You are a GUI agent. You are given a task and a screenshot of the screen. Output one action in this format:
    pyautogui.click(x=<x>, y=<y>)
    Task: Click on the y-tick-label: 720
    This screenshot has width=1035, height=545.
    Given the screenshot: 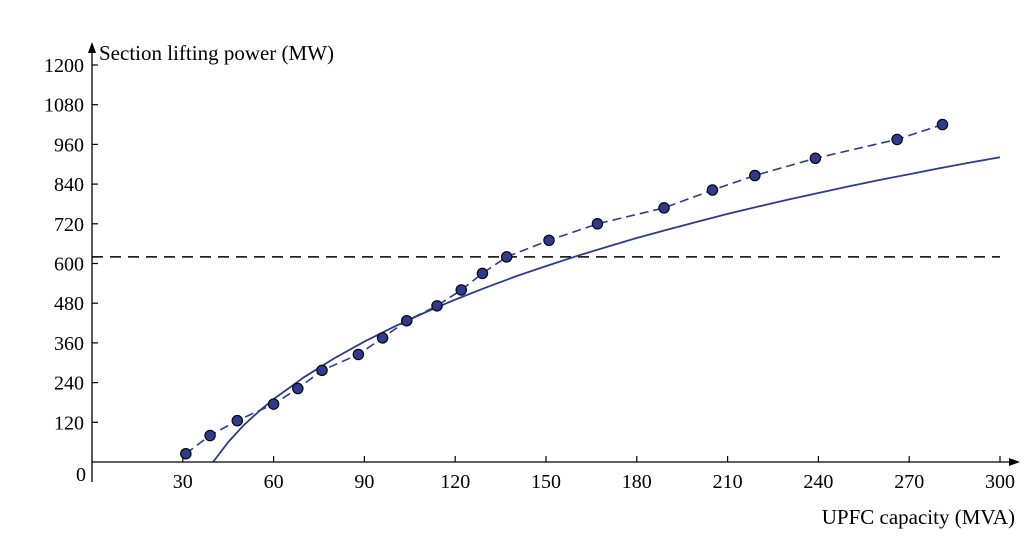 What is the action you would take?
    pyautogui.click(x=69, y=225)
    